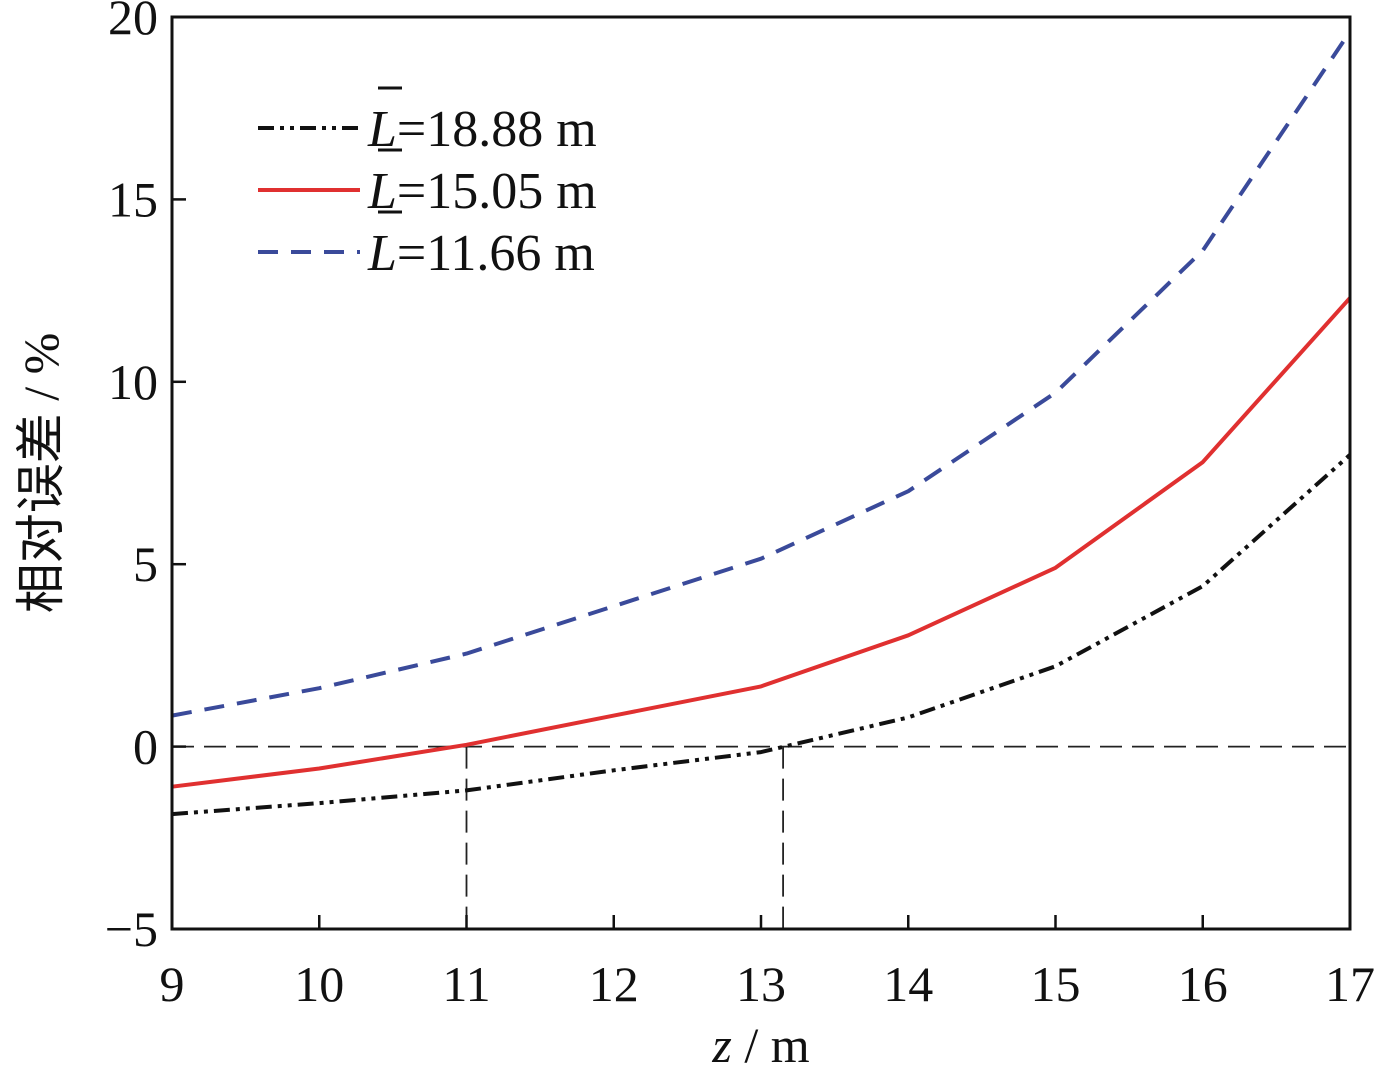 The image size is (1378, 1067). I want to click on x-tick-label: 11, so click(466, 984).